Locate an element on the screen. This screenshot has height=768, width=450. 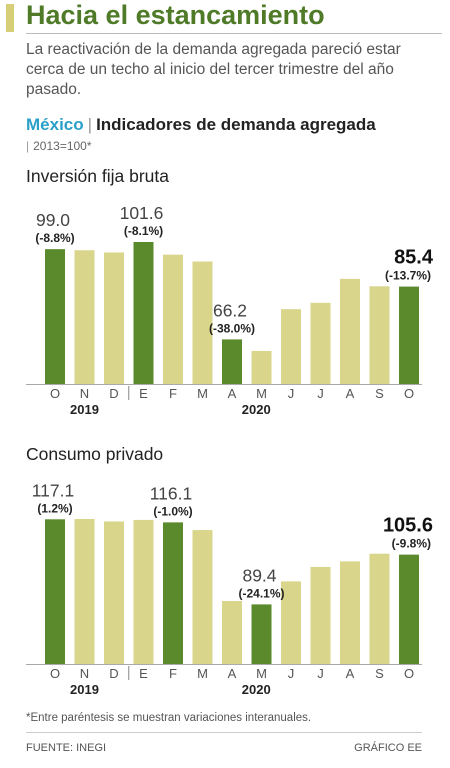
value-label-2: 66.2 is located at coordinates (230, 310).